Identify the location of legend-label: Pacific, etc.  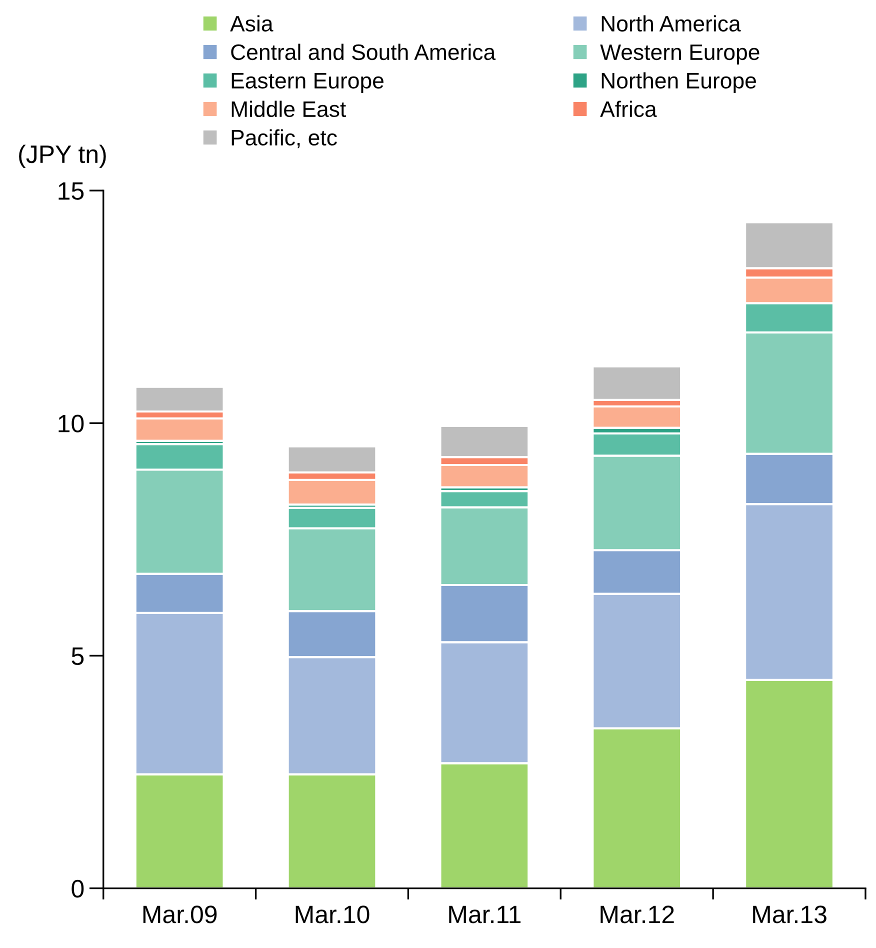
(284, 138).